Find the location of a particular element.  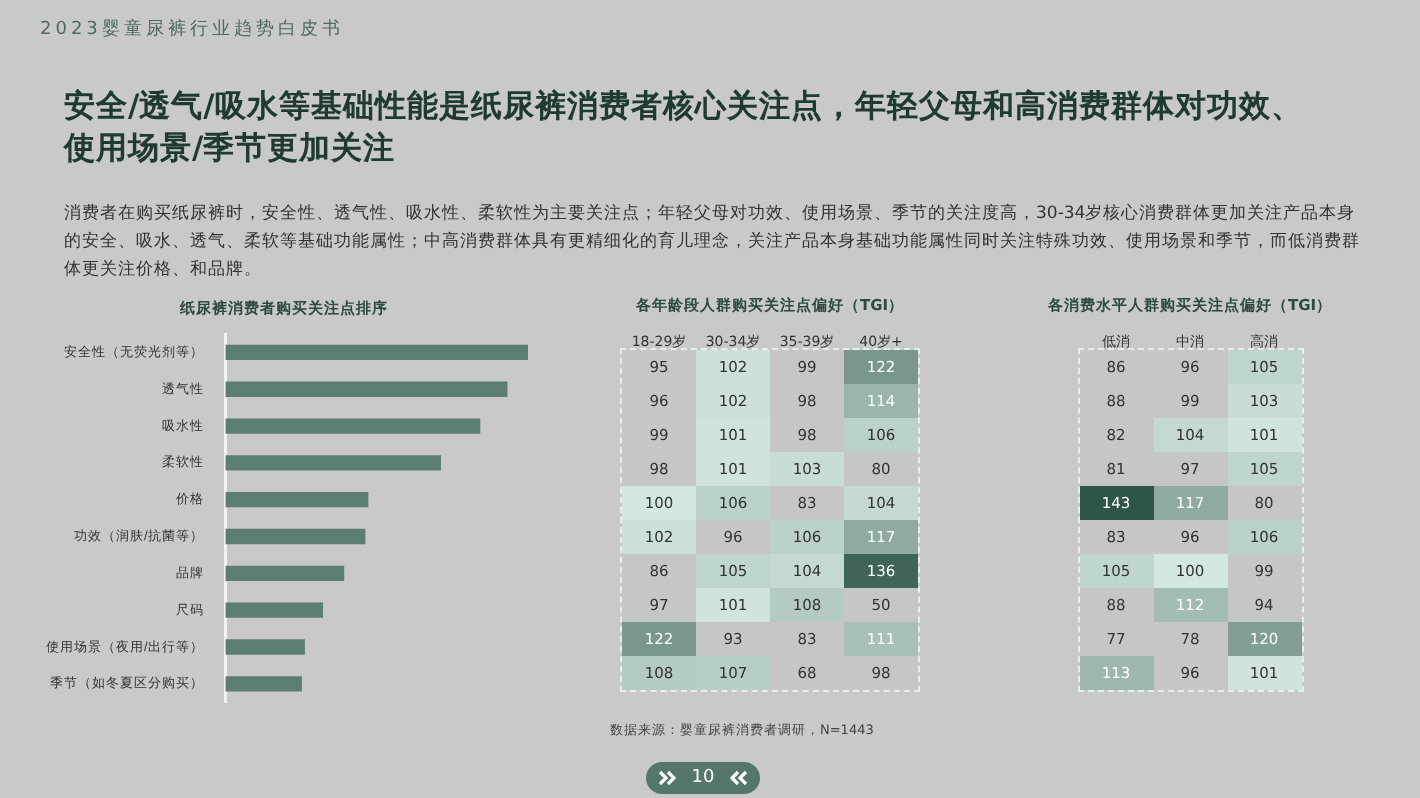

text: 安全/透气/吸水等基础性能是纸尿裤消费者核心关注点，年轻父母和高消费群体对功效、使用场景/季节更加关注 is located at coordinates (684, 128).